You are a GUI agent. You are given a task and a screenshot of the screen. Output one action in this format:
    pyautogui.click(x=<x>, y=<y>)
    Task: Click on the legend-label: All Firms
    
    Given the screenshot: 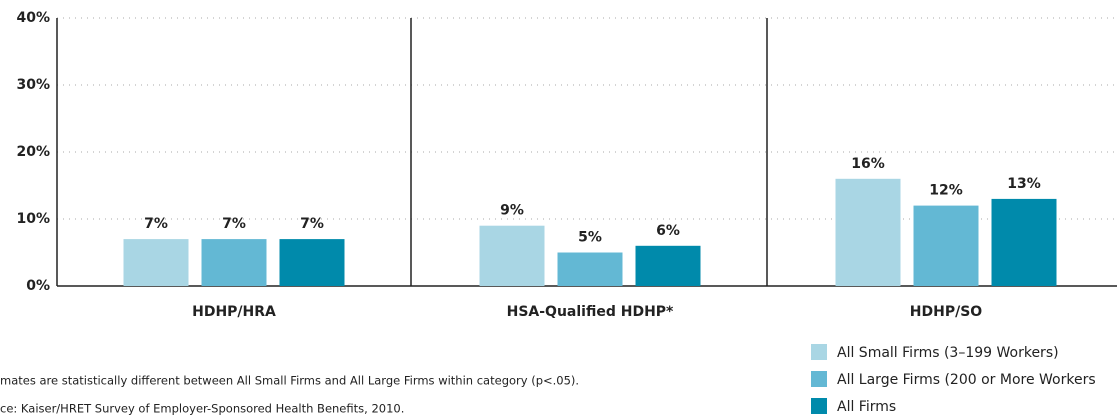 What is the action you would take?
    pyautogui.click(x=866, y=407)
    